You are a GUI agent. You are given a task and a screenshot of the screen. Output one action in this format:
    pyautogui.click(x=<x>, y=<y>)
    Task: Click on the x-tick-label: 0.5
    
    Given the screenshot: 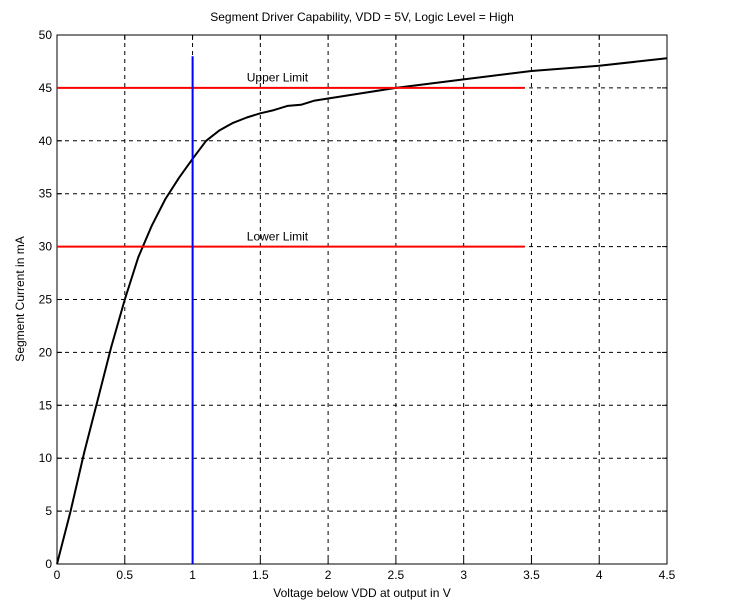 What is the action you would take?
    pyautogui.click(x=124, y=575)
    